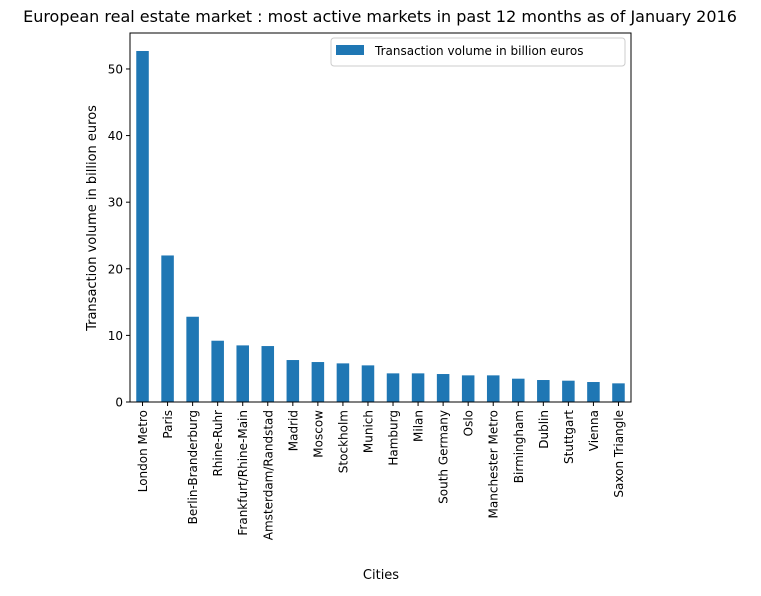 The width and height of the screenshot is (761, 596). I want to click on legend: Transaction volume in billion euros, so click(478, 52).